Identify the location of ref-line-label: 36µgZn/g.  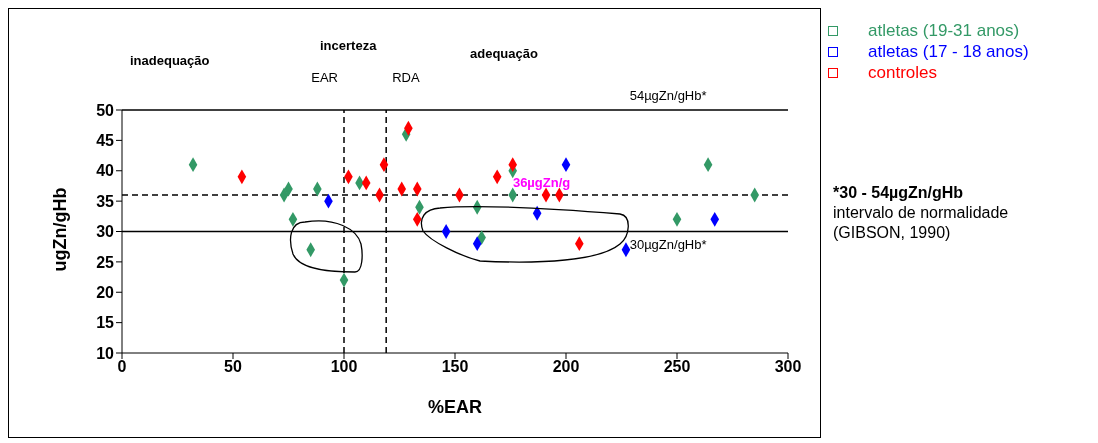
(541, 183).